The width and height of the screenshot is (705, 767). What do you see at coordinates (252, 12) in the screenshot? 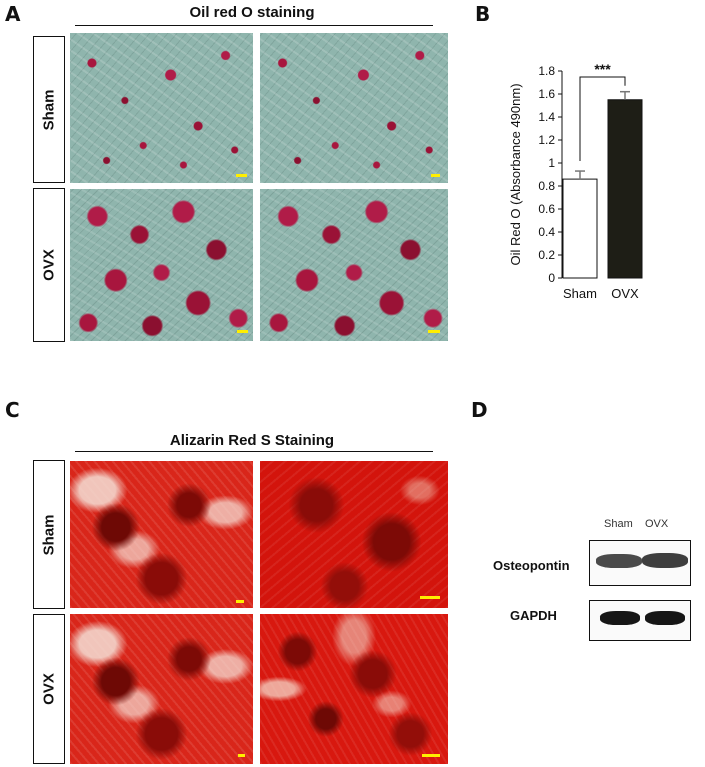
I see `panel-a-header: Oil red O staining` at bounding box center [252, 12].